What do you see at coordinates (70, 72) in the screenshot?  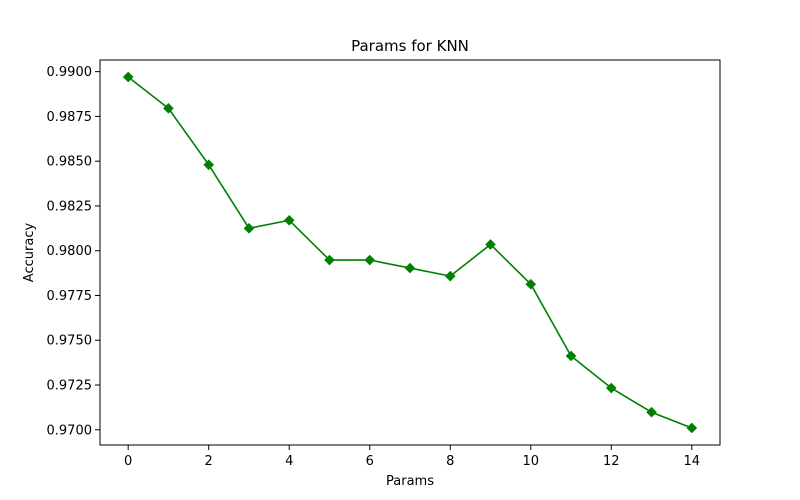 I see `y-tick-label: 0.9900` at bounding box center [70, 72].